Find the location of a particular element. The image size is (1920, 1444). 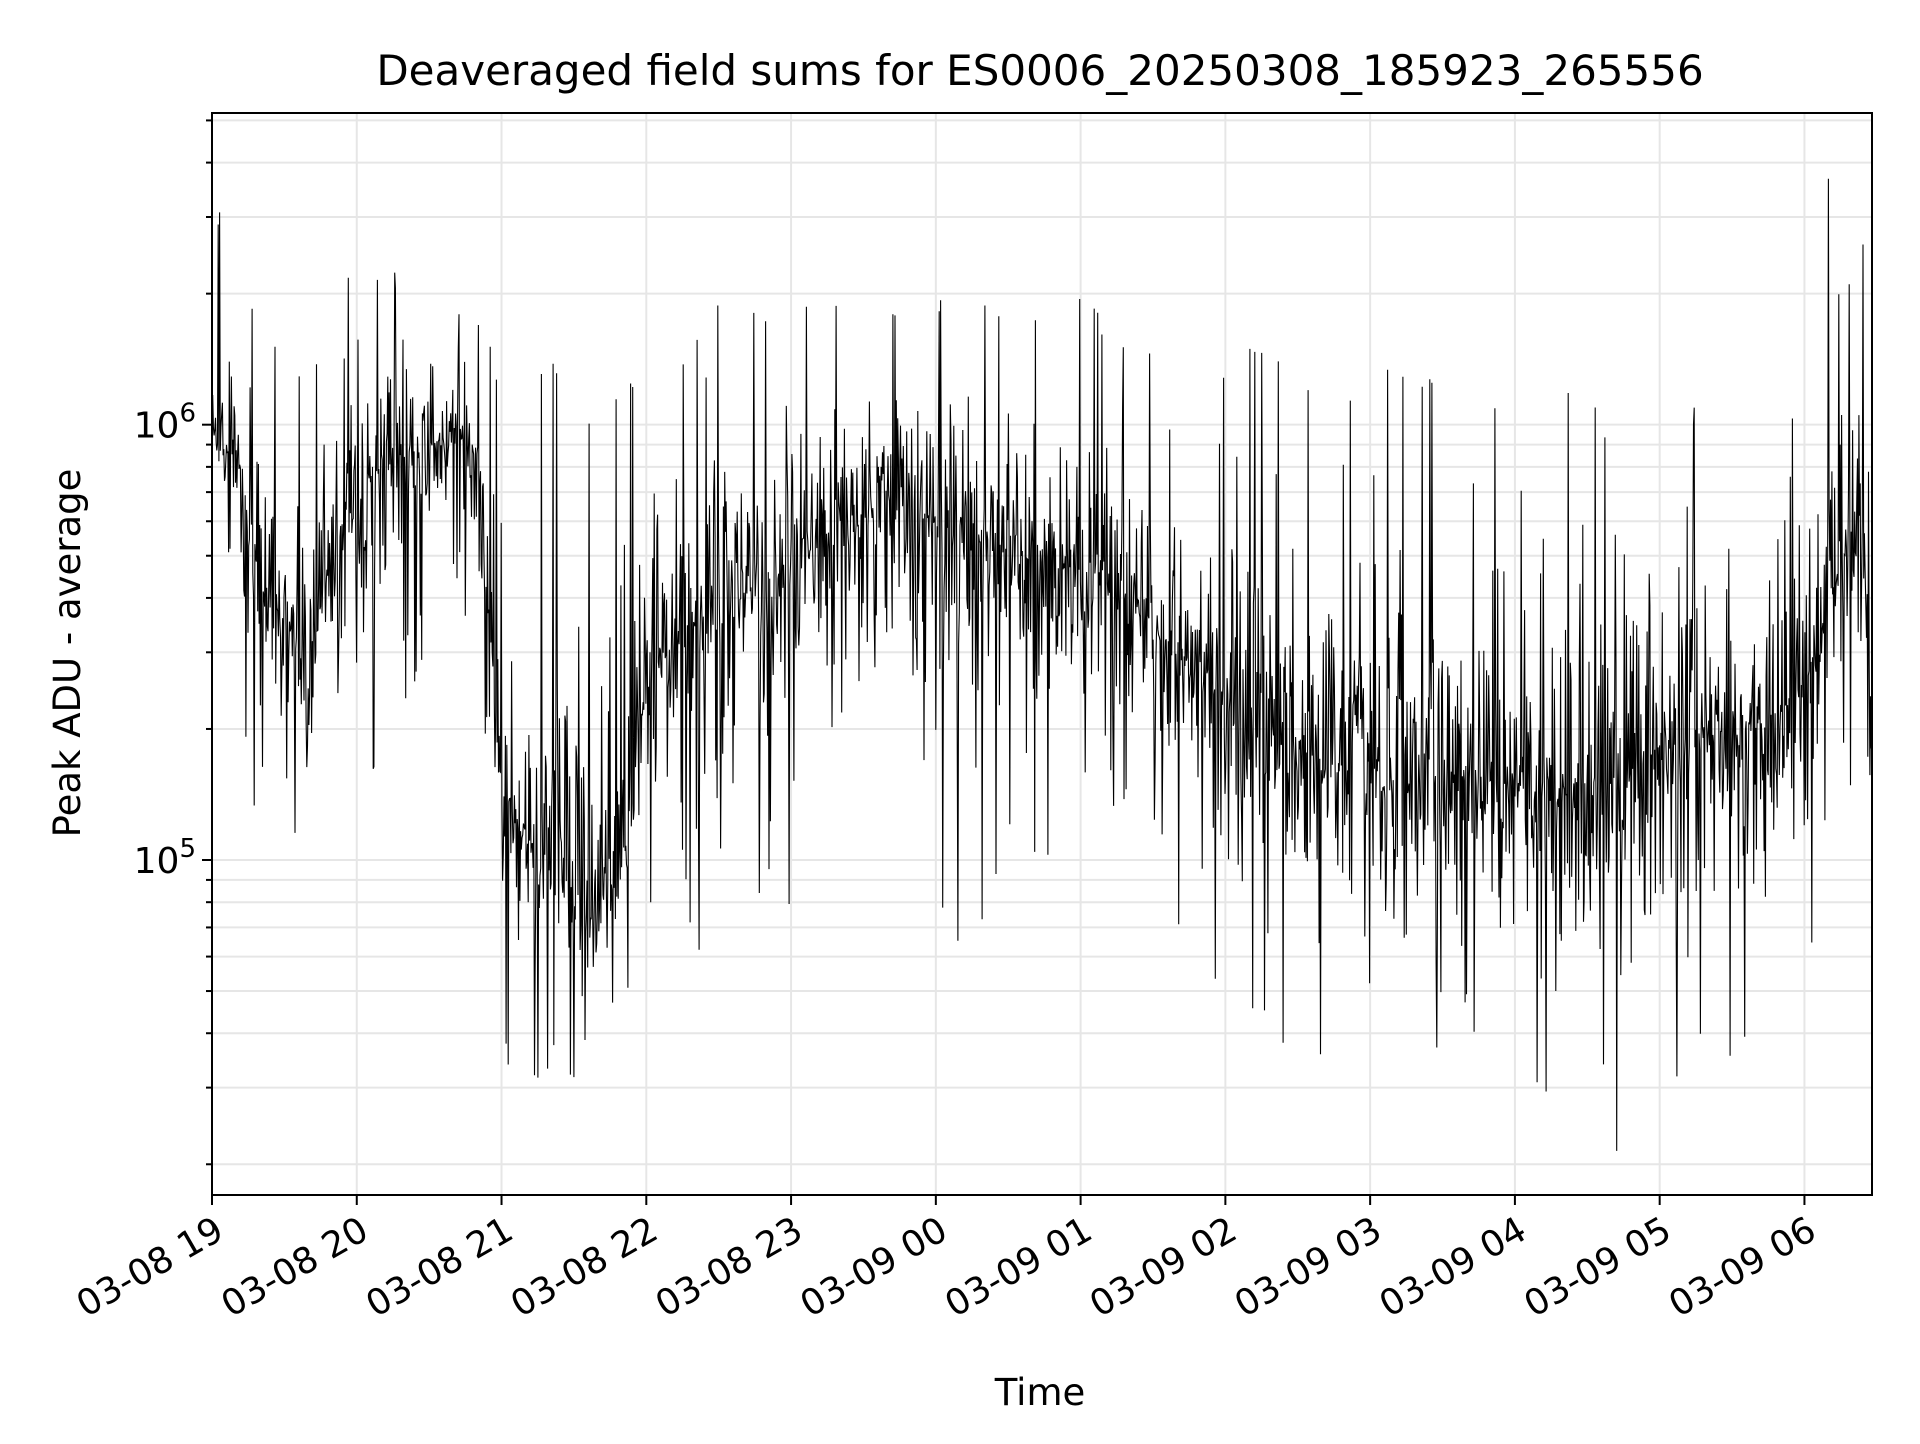

y-tick-label-exponent: 5 is located at coordinates (187, 849).